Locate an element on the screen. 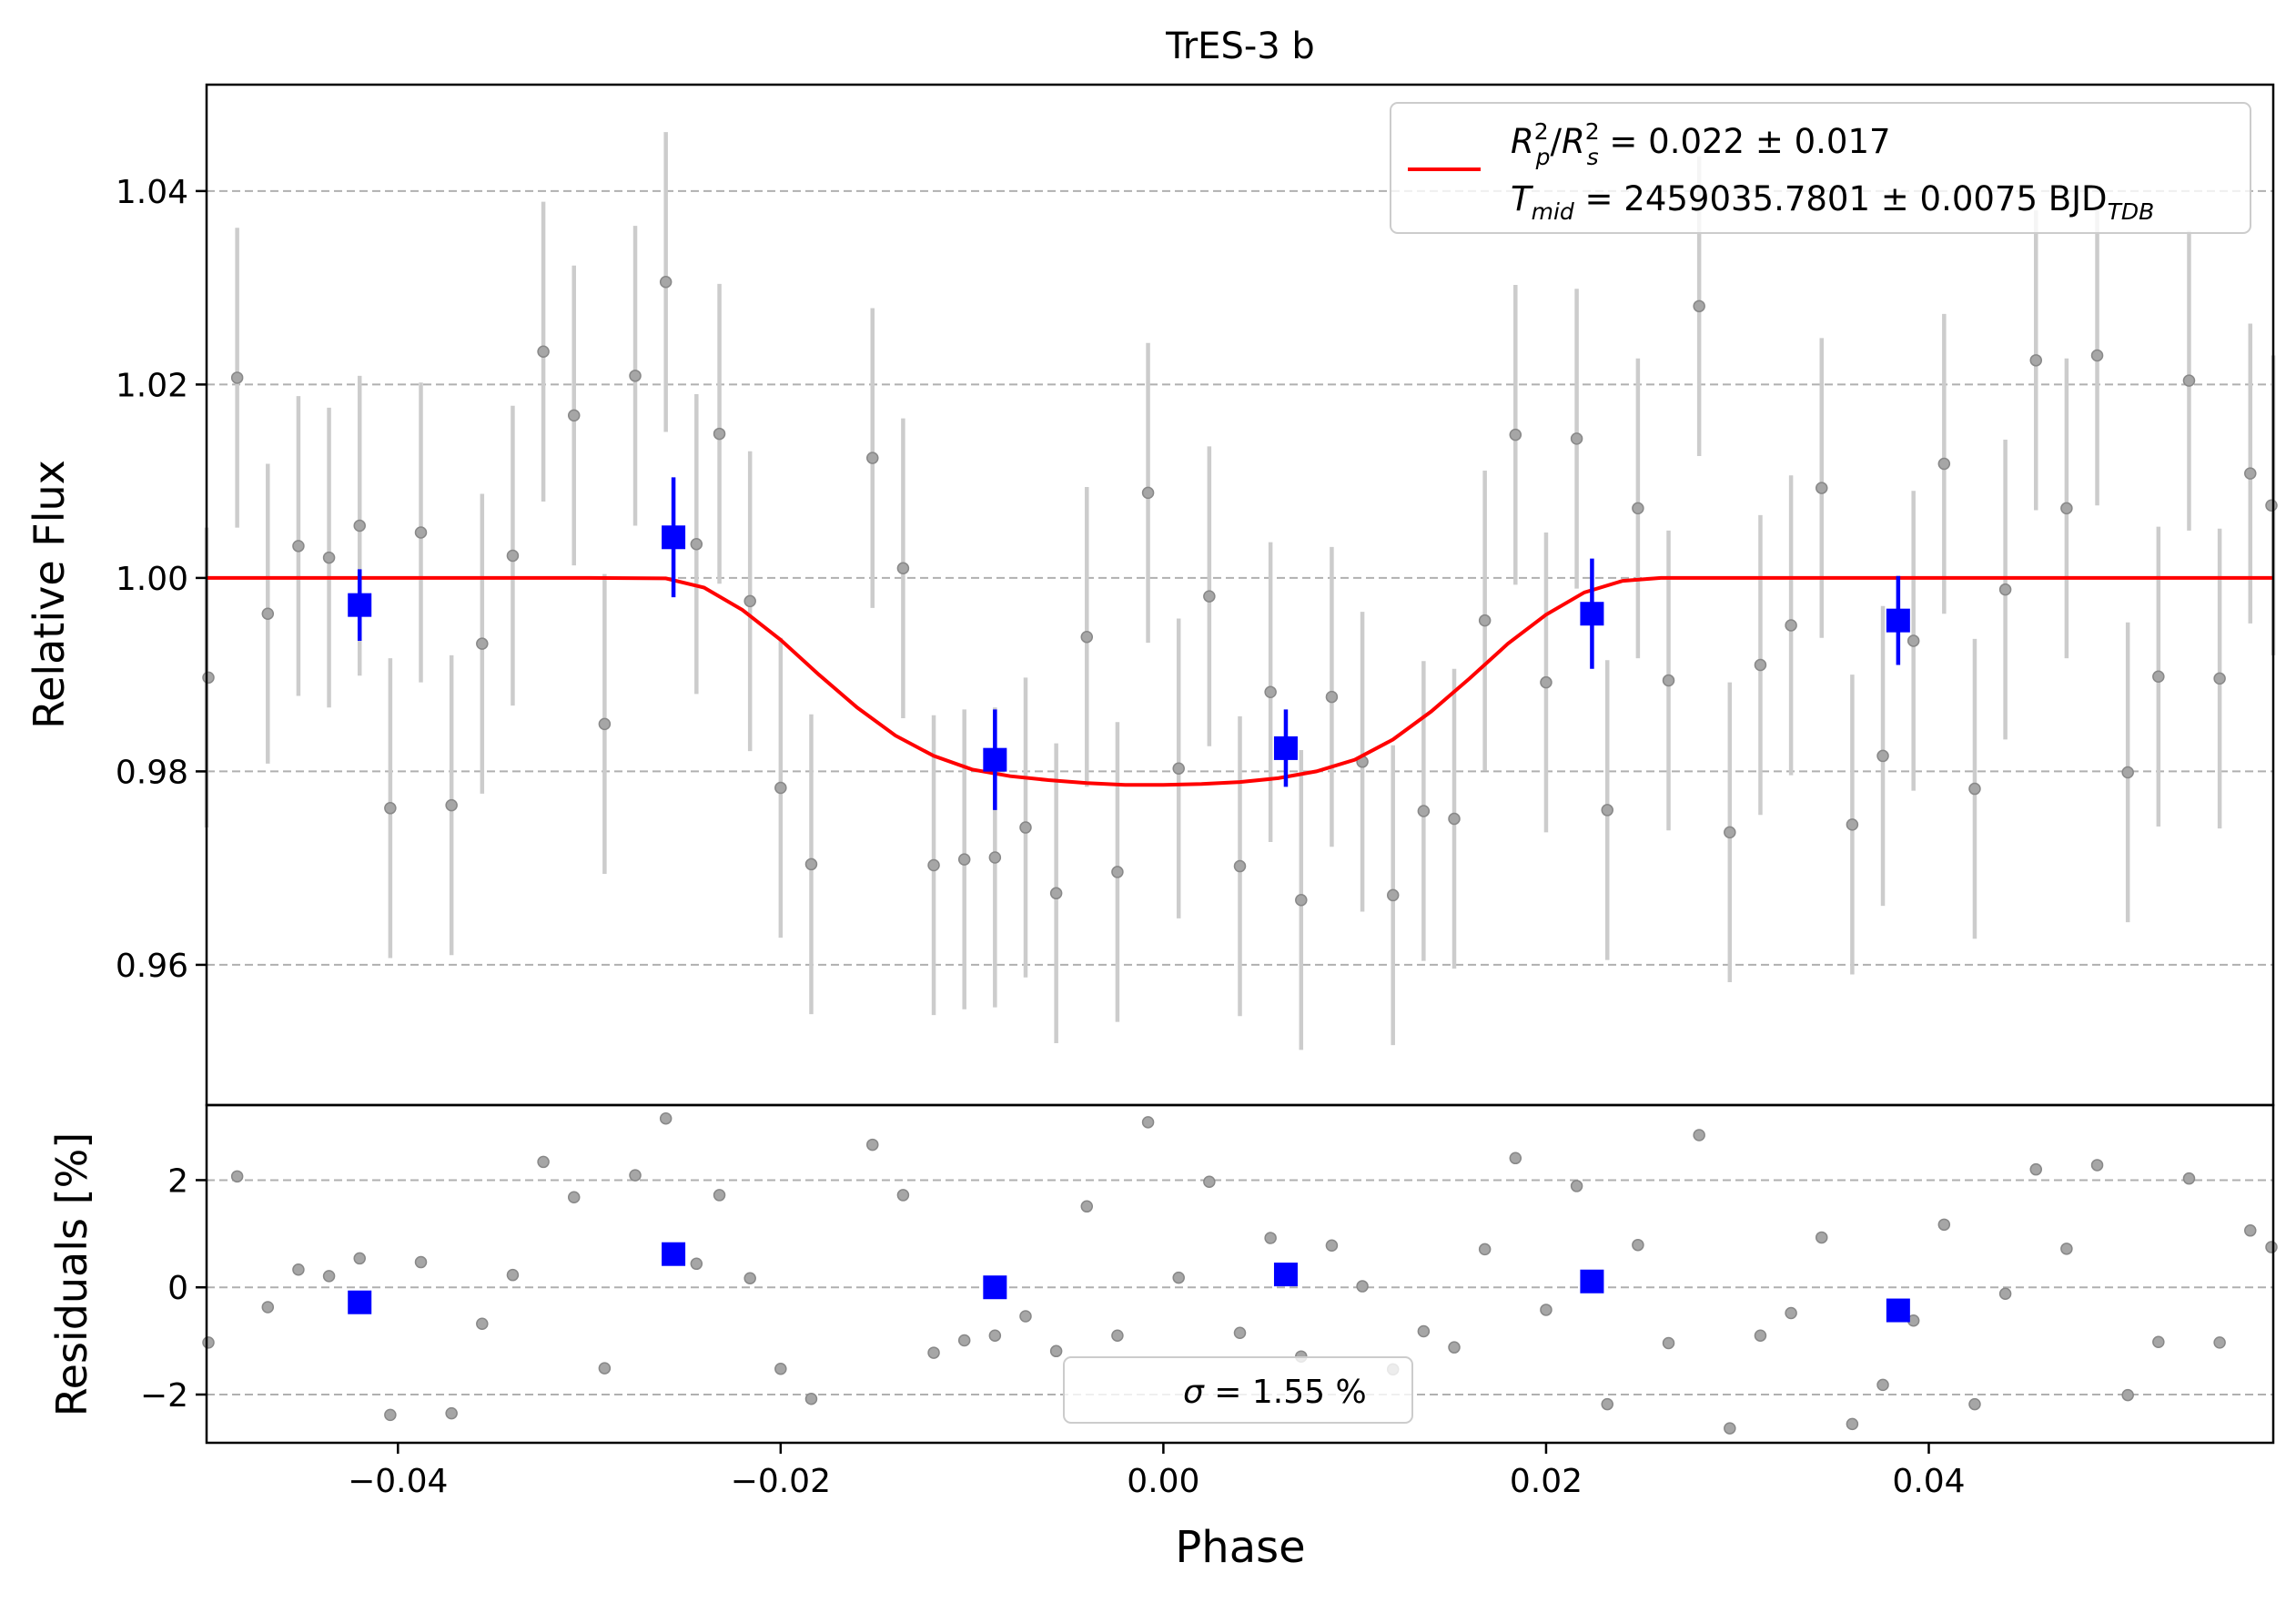 This screenshot has height=1603, width=2296. top-y-tick-label: 1.02 is located at coordinates (152, 385).